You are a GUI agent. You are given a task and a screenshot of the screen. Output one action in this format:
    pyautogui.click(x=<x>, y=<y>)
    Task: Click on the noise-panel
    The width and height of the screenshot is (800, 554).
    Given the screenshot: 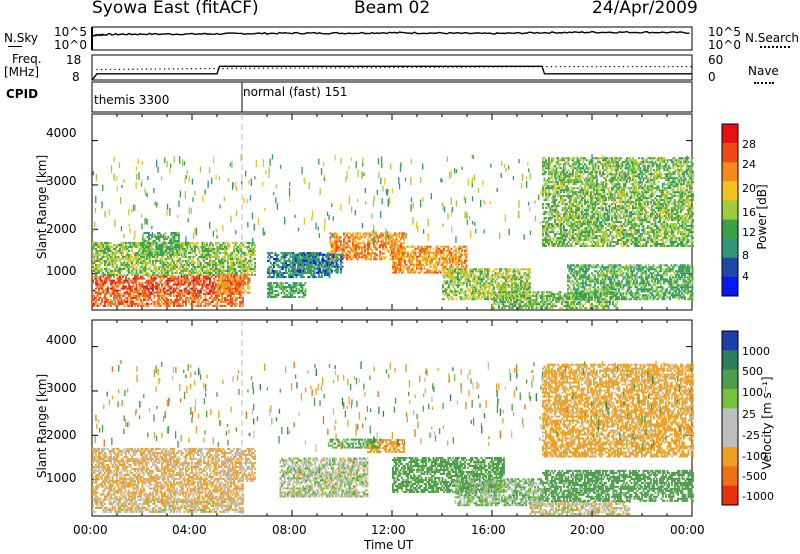 What is the action you would take?
    pyautogui.click(x=390, y=38)
    